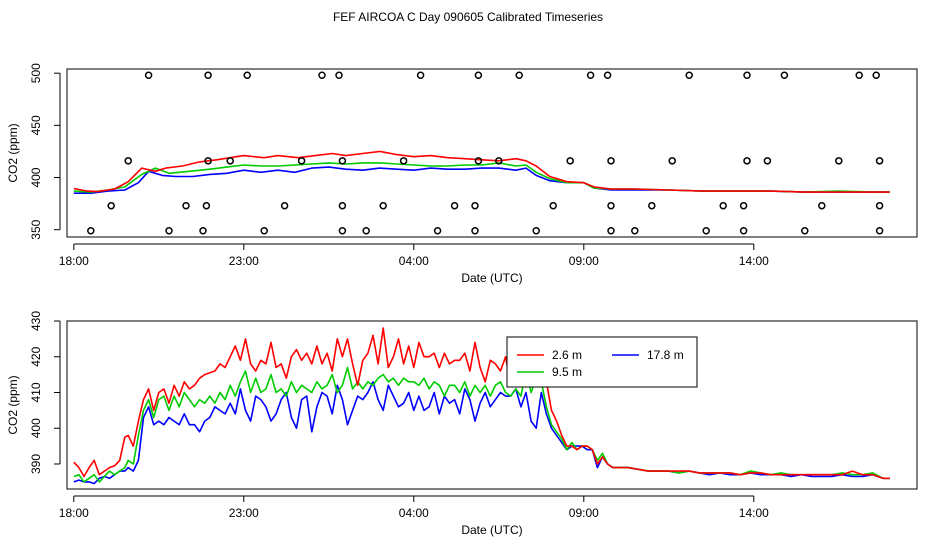 This screenshot has width=936, height=540. I want to click on legend-box, so click(602, 362).